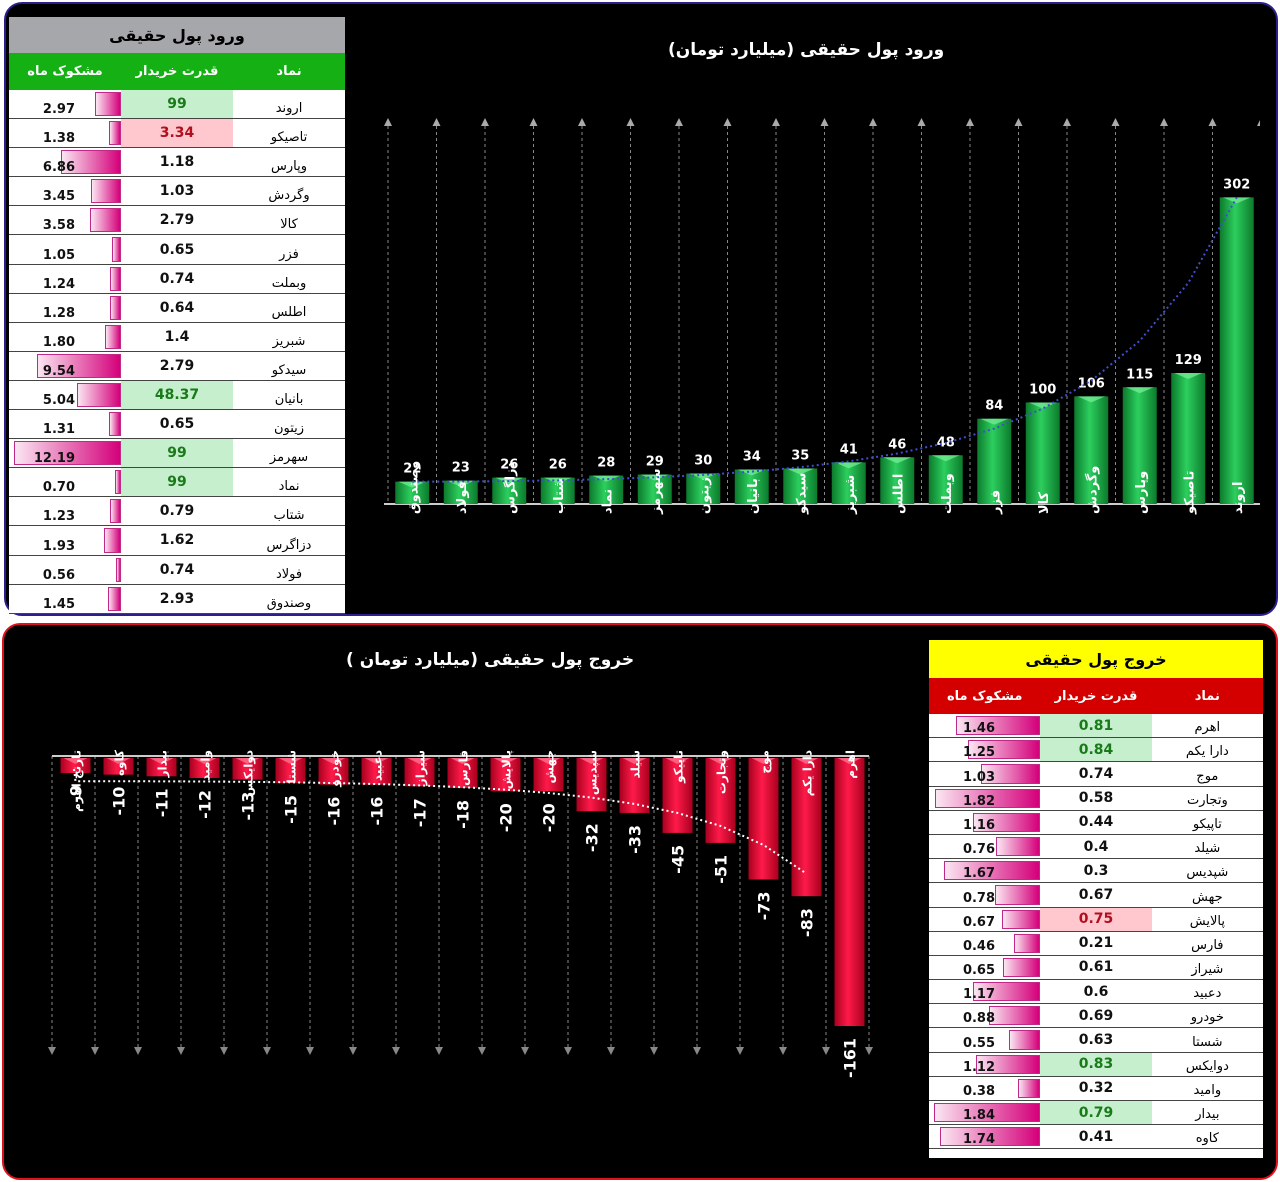 The width and height of the screenshot is (1280, 1182). What do you see at coordinates (764, 906) in the screenshot?
I see `data-label: -73` at bounding box center [764, 906].